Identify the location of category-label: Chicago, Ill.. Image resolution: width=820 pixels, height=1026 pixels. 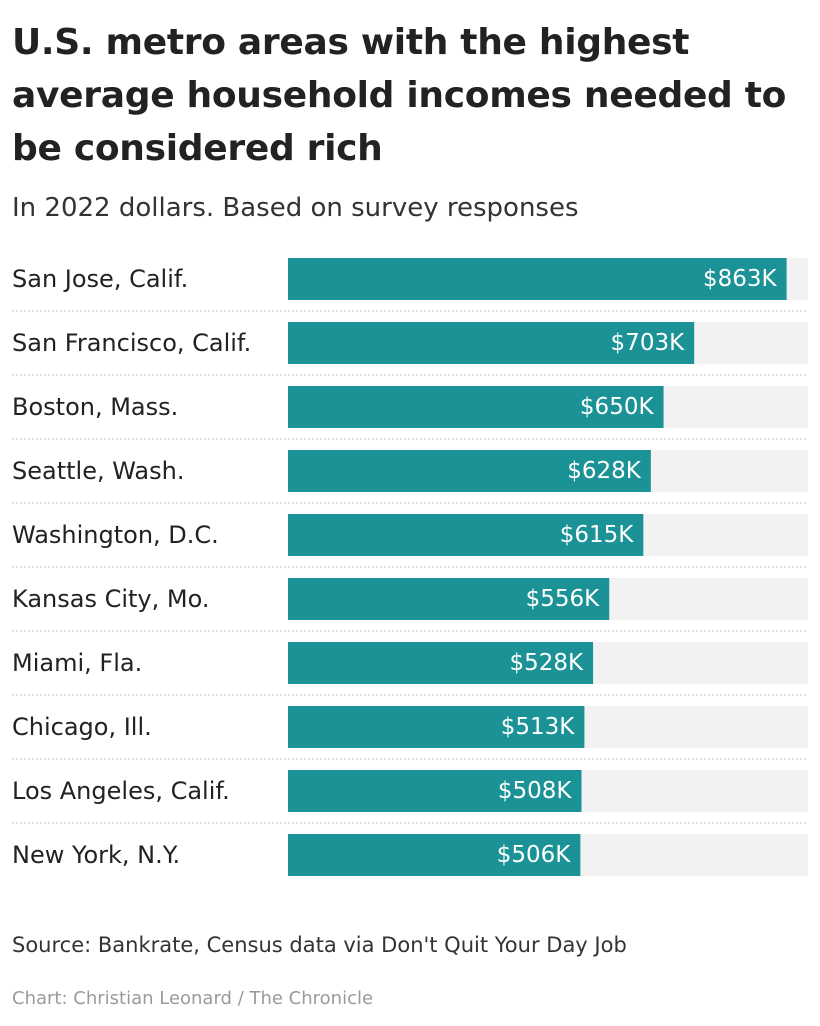
(82, 727).